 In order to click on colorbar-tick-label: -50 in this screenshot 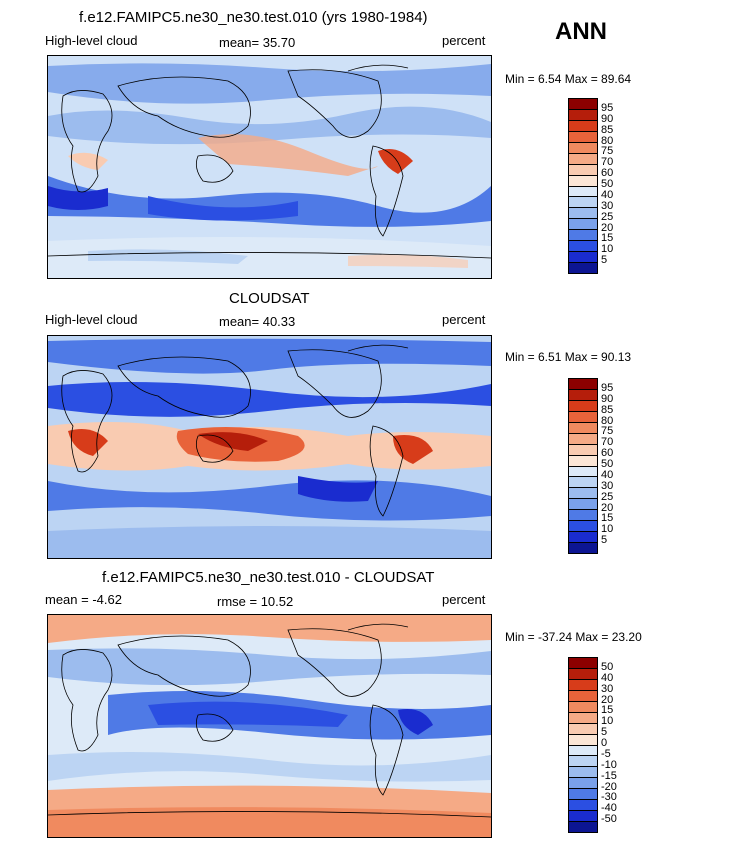, I will do `click(609, 819)`.